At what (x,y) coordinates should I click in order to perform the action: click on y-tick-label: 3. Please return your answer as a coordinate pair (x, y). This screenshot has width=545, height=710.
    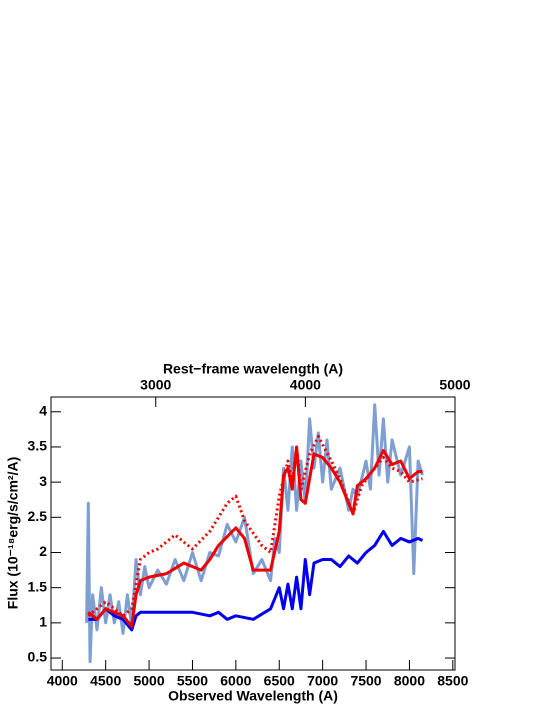
    Looking at the image, I should click on (43, 481).